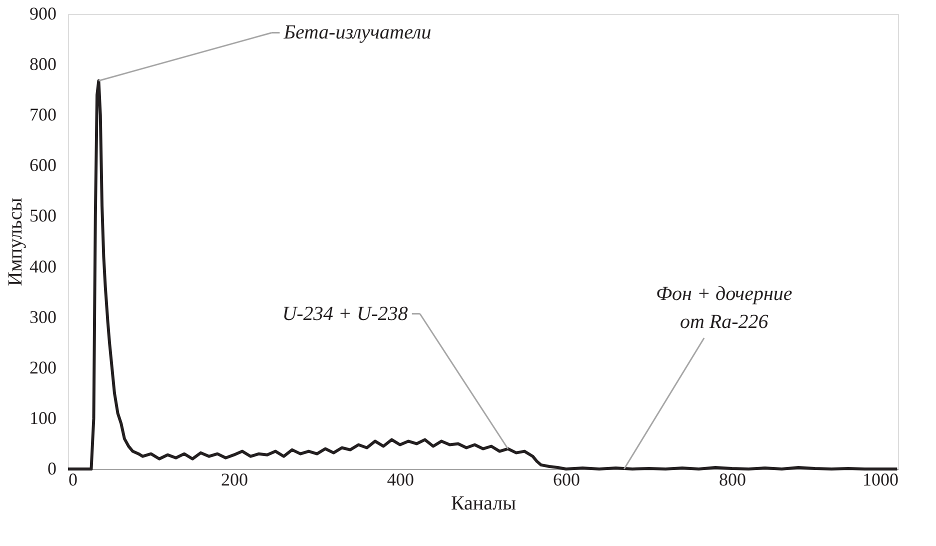  What do you see at coordinates (43, 14) in the screenshot?
I see `y-tick-label: 900` at bounding box center [43, 14].